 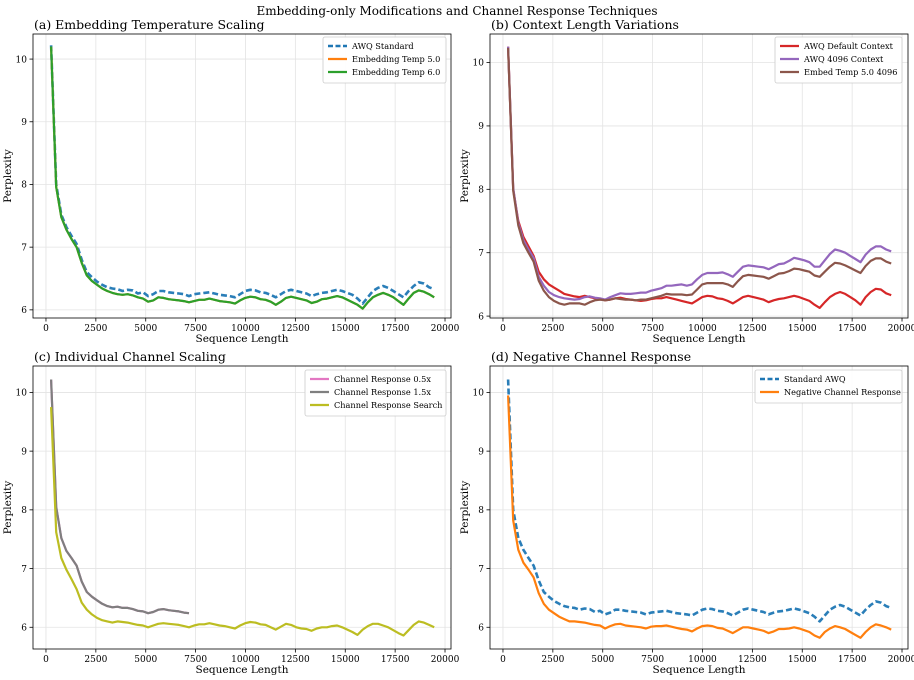 What do you see at coordinates (149, 24) in the screenshot?
I see `panel-title: (a) Embedding Temperature Scaling` at bounding box center [149, 24].